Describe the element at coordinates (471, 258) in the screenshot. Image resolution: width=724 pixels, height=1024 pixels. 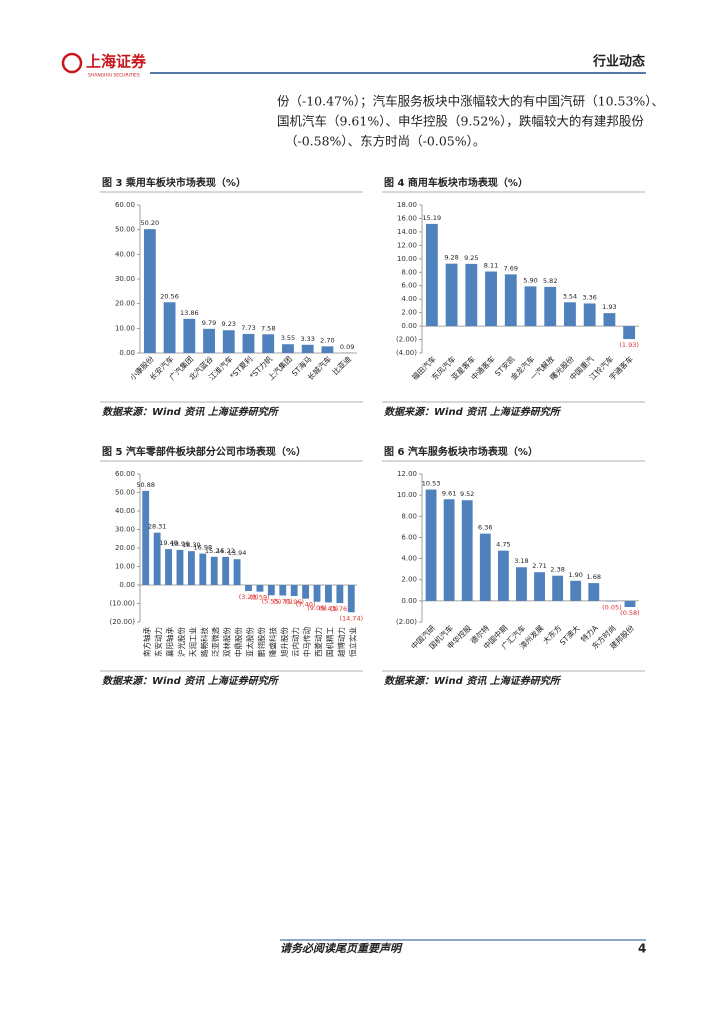
I see `value-label: 9.25` at that location.